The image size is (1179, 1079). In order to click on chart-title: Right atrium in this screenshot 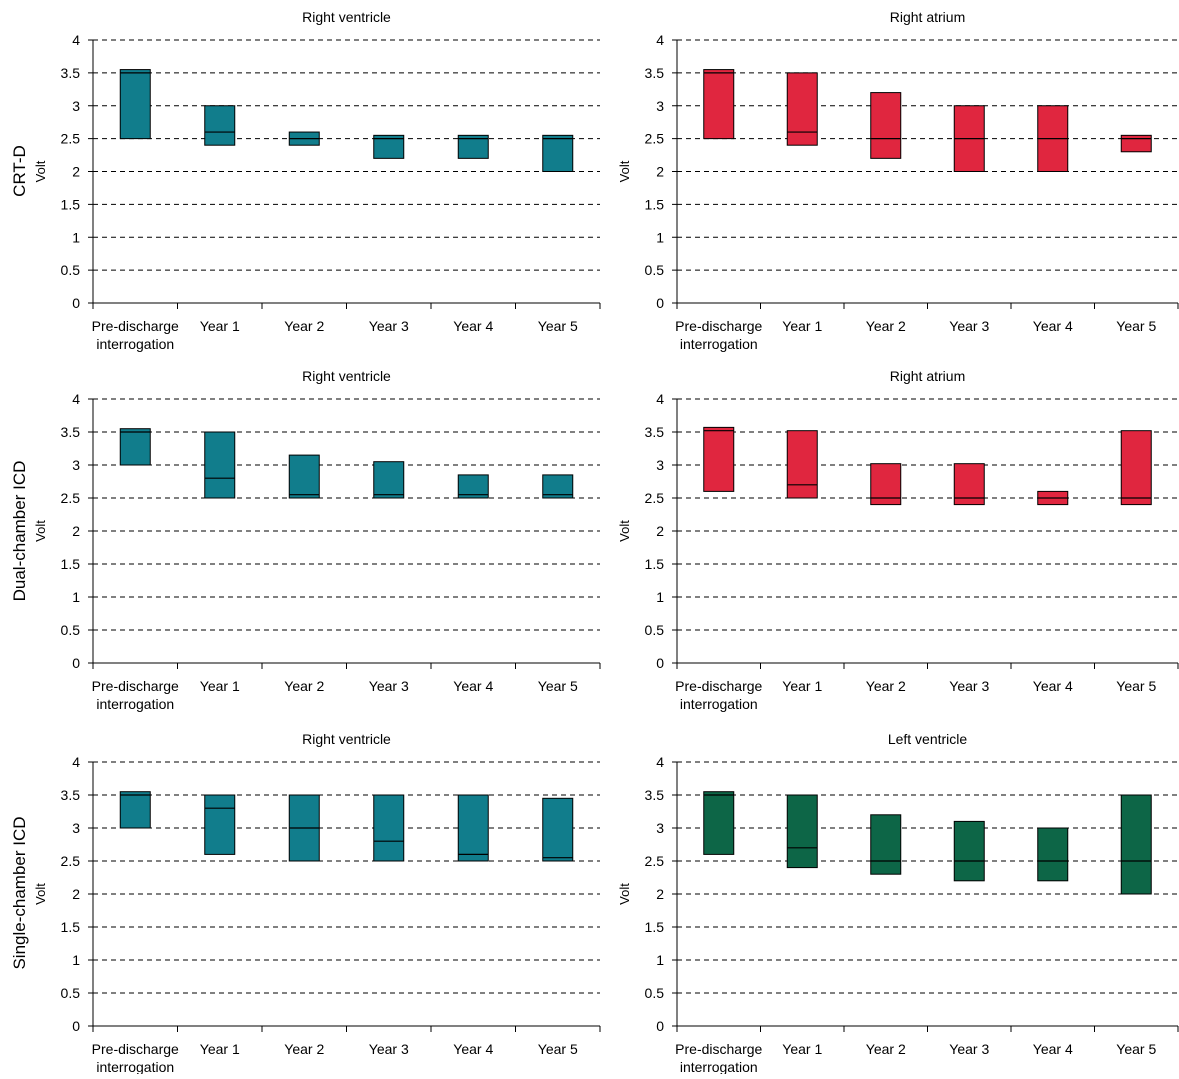, I will do `click(927, 17)`.